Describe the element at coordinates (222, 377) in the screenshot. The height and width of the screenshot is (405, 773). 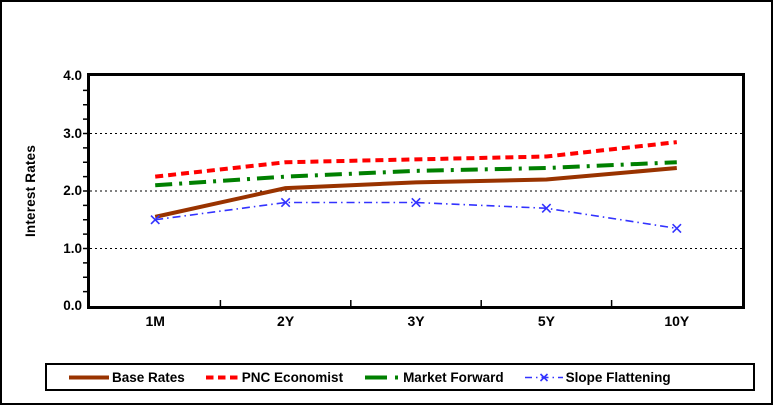
I see `pnc-economist-line-sample` at that location.